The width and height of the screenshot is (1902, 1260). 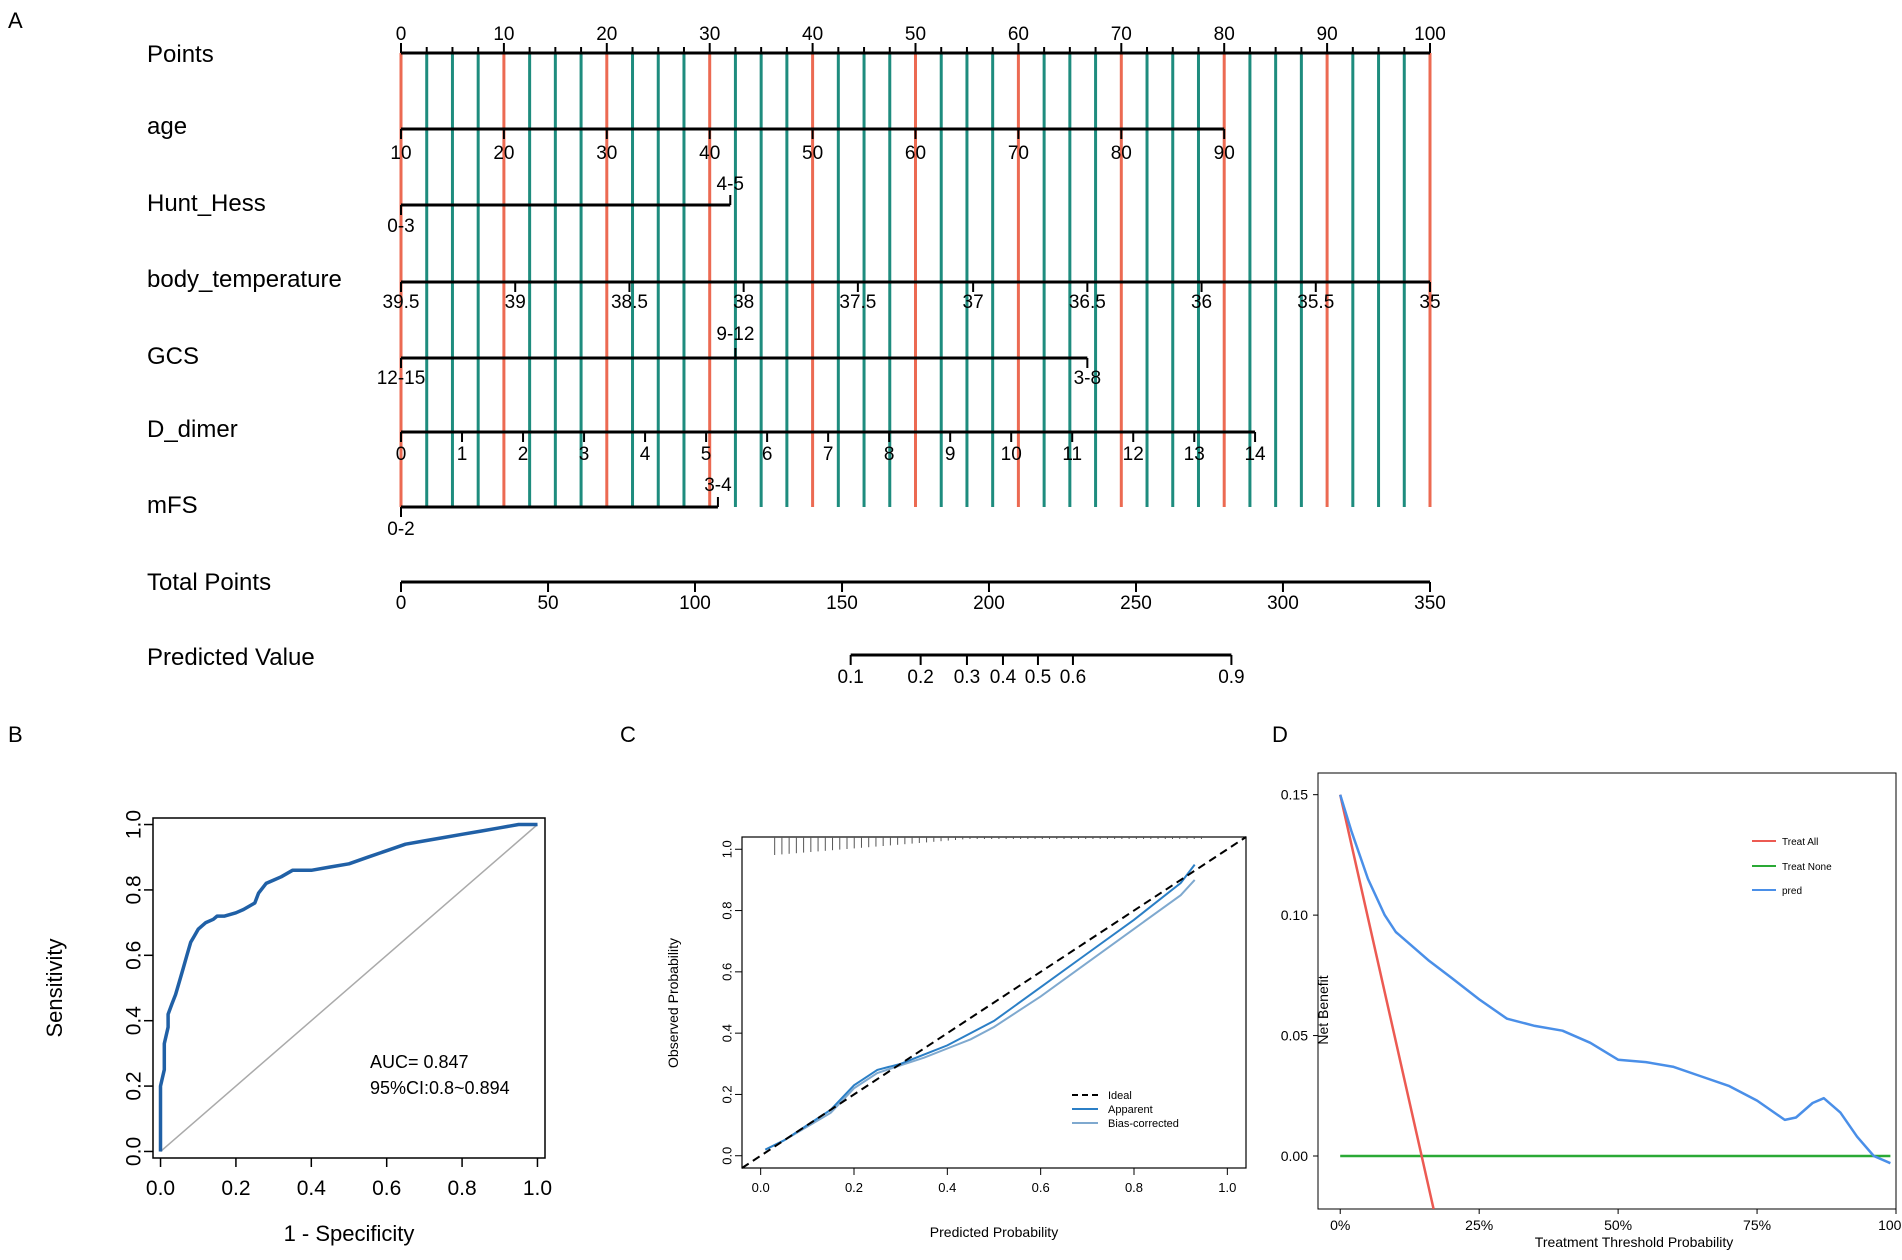 I want to click on points-tick-label: 80, so click(x=1224, y=34).